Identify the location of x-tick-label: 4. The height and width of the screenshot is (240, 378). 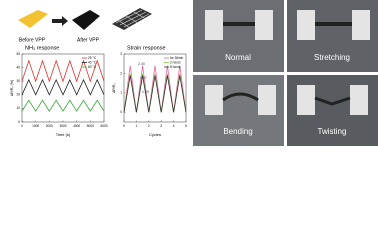
(174, 126).